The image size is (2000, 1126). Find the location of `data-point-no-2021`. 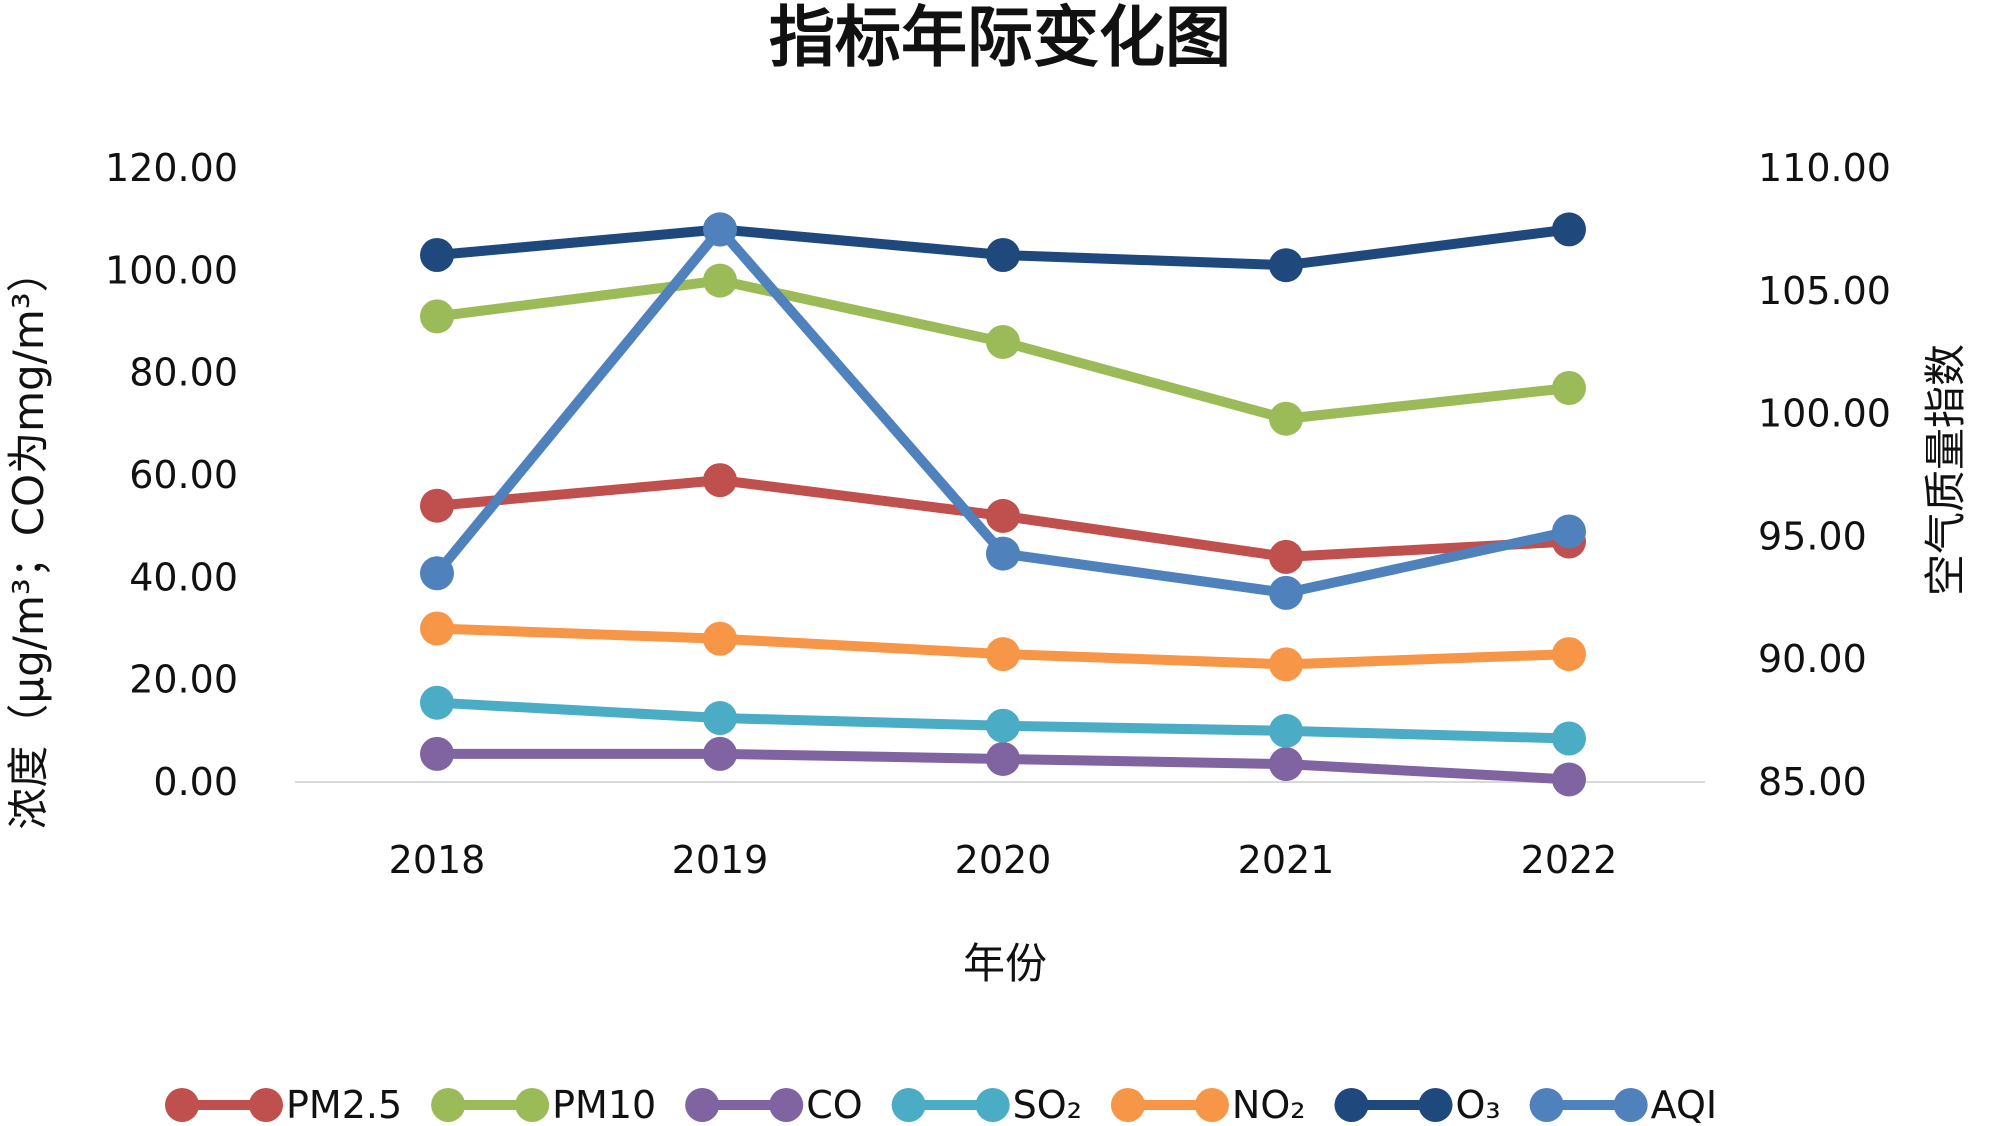

data-point-no-2021 is located at coordinates (1286, 664).